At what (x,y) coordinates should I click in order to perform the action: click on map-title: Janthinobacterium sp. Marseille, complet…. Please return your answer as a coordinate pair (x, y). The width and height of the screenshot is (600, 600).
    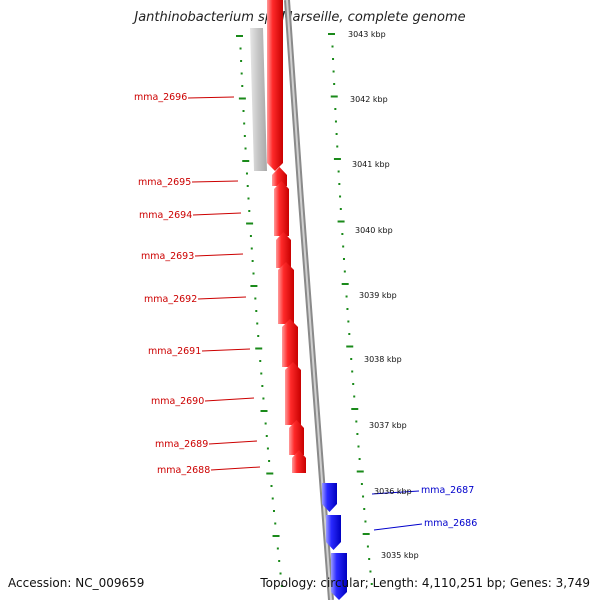
    Looking at the image, I should click on (300, 17).